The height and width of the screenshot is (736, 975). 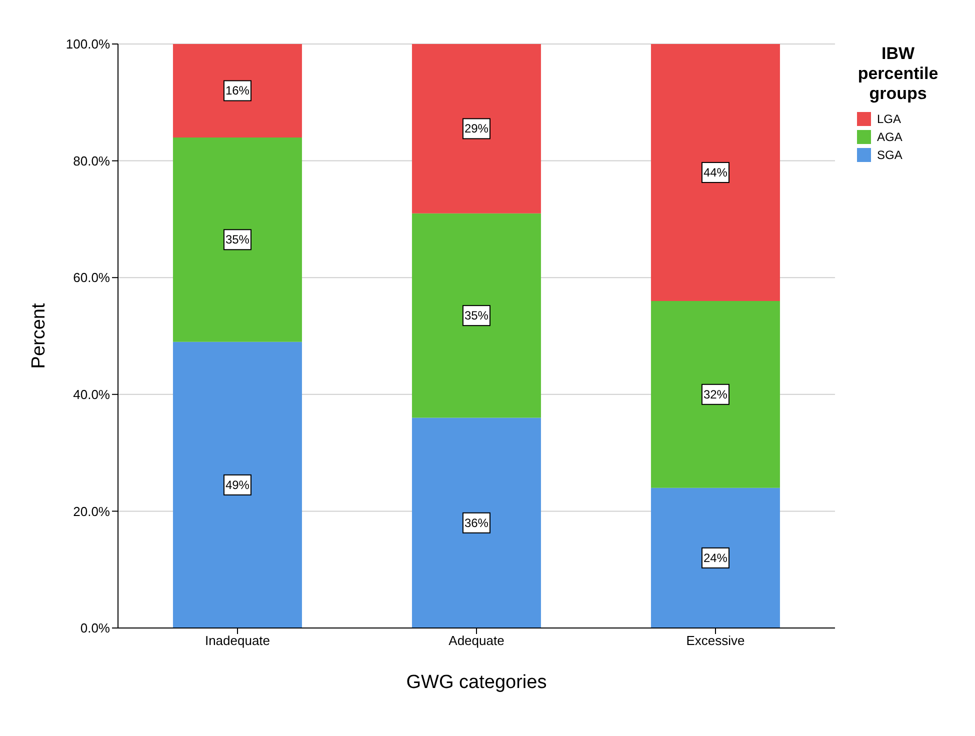 I want to click on x-axis-title: GWG categories, so click(x=476, y=682).